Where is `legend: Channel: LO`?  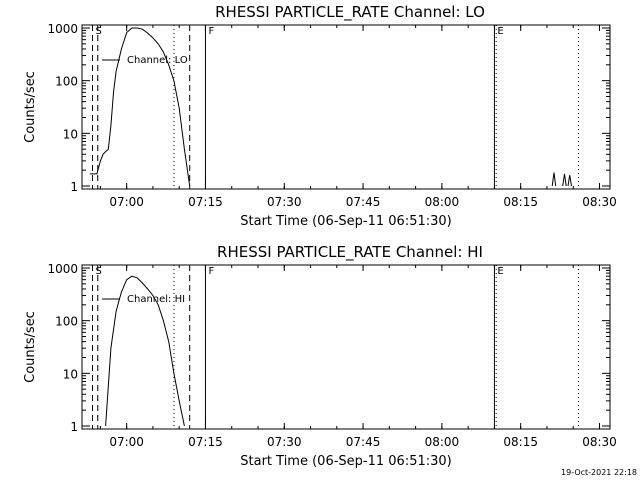
legend: Channel: LO is located at coordinates (145, 60).